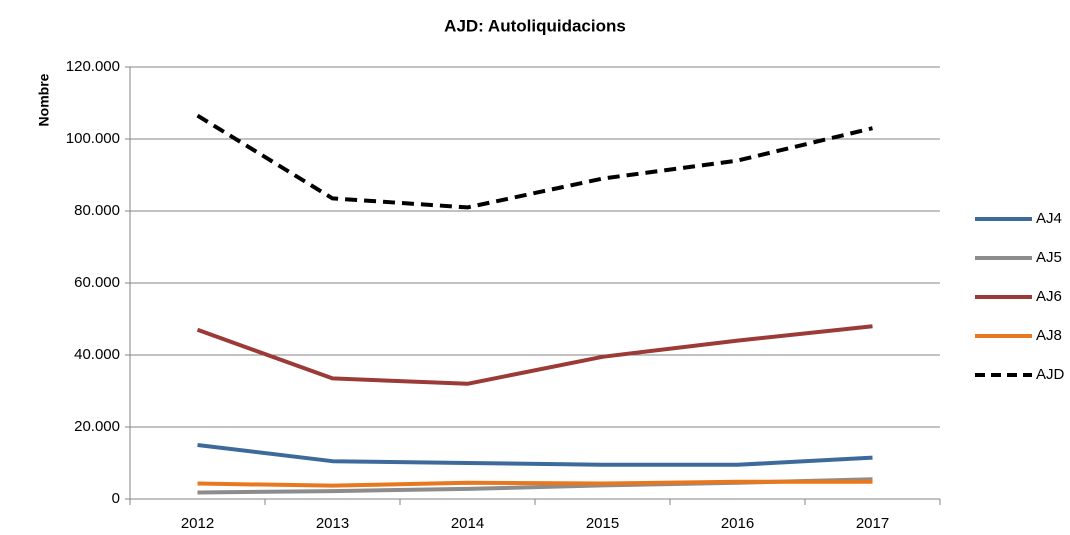 This screenshot has width=1070, height=535. Describe the element at coordinates (97, 210) in the screenshot. I see `y-tick-label: 80.000` at that location.